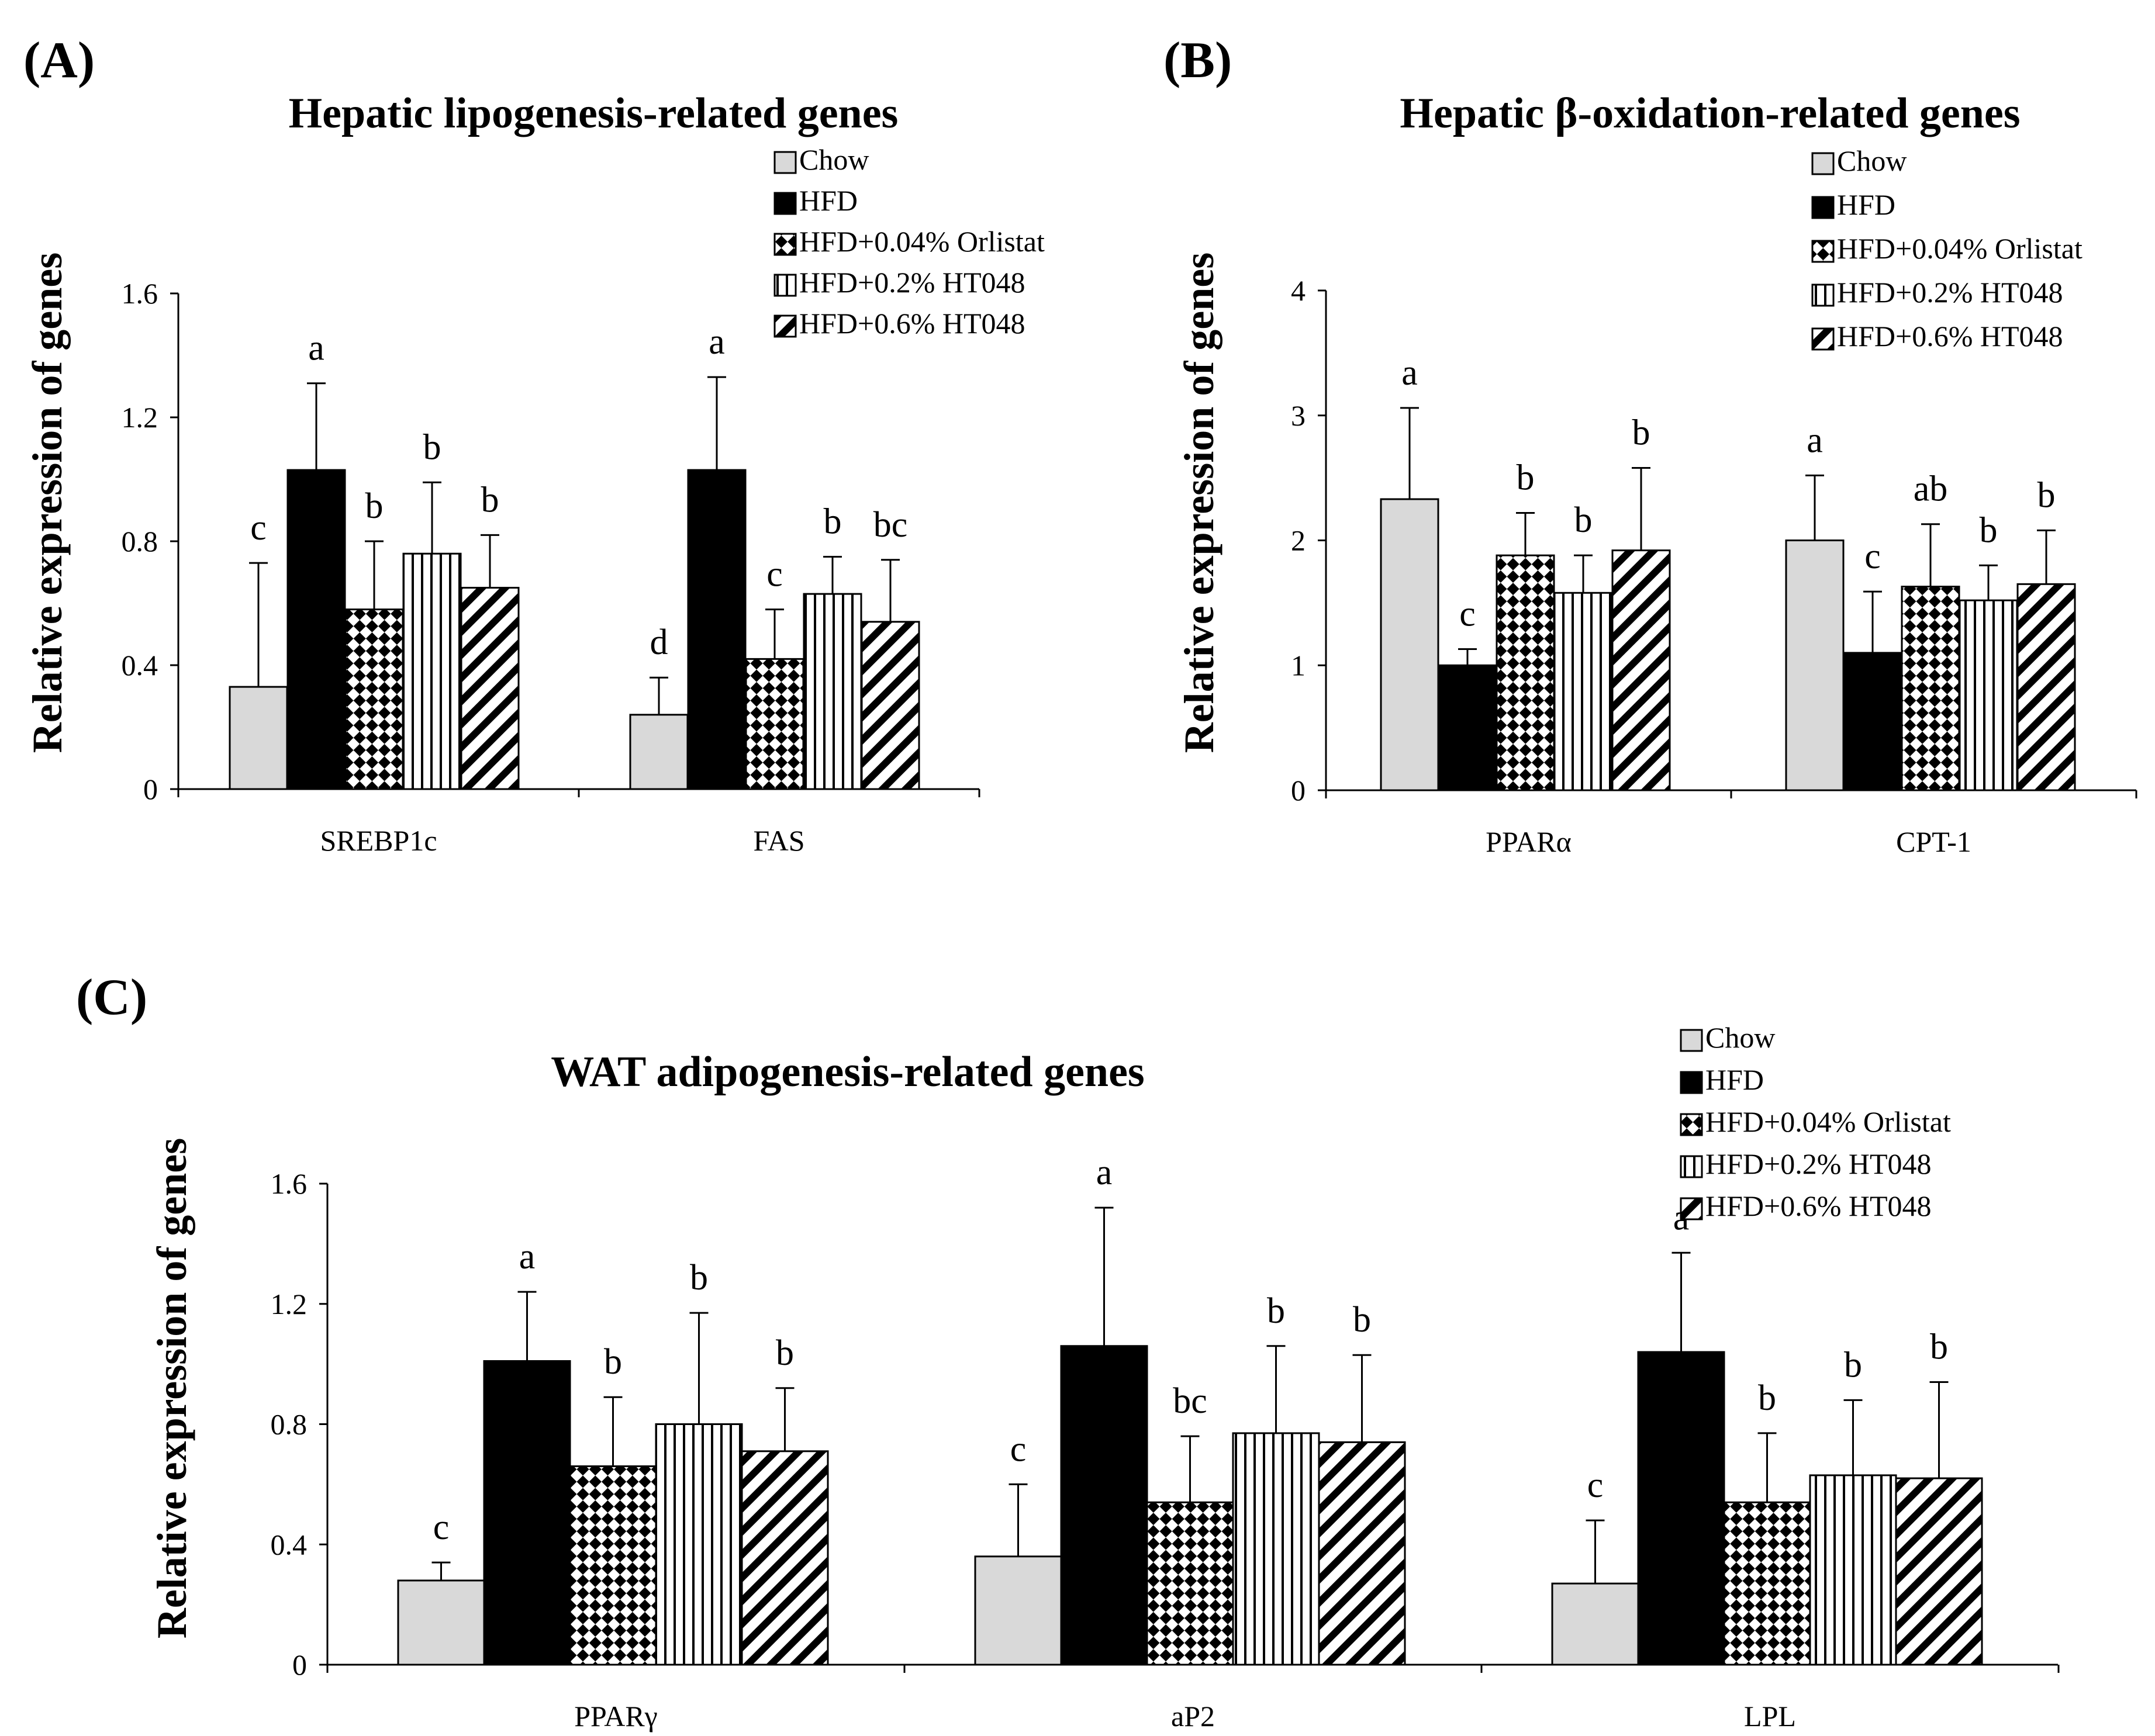 The image size is (2155, 1736). I want to click on category-label: aP2, so click(1193, 1716).